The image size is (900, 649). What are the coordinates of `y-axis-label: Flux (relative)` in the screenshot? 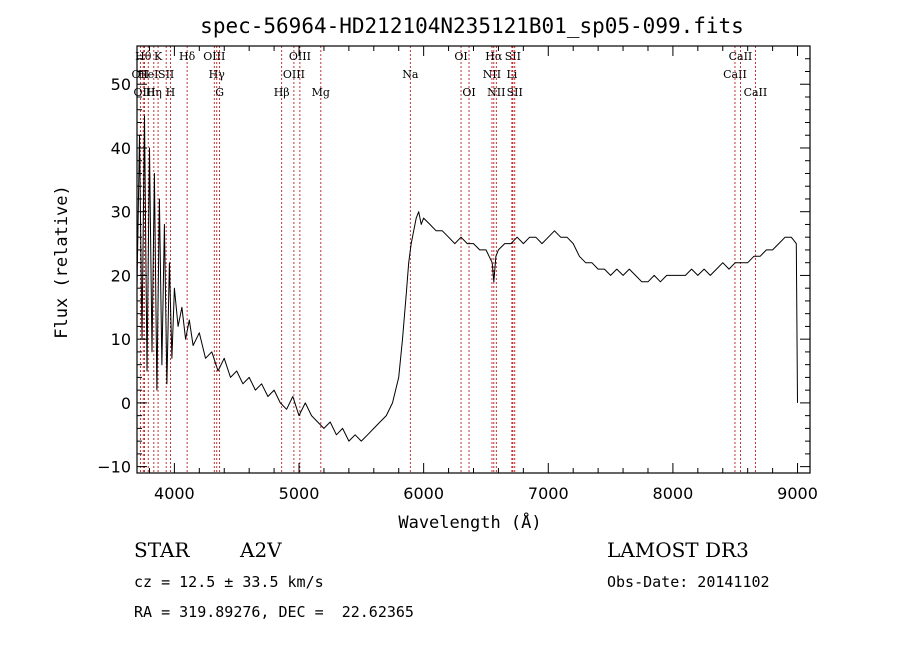 It's located at (62, 262).